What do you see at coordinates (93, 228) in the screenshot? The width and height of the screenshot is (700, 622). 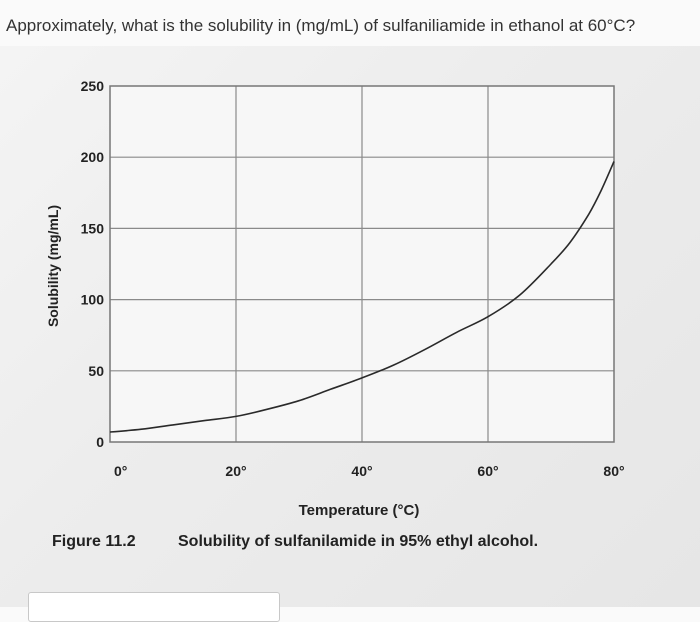 I see `y-tick-label: 150` at bounding box center [93, 228].